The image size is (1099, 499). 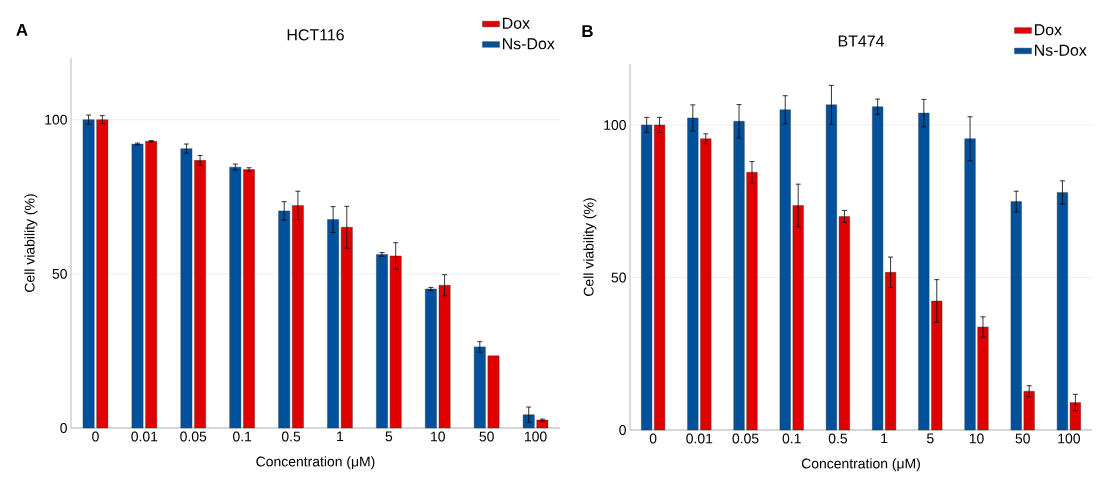 I want to click on text: A, so click(x=22, y=30).